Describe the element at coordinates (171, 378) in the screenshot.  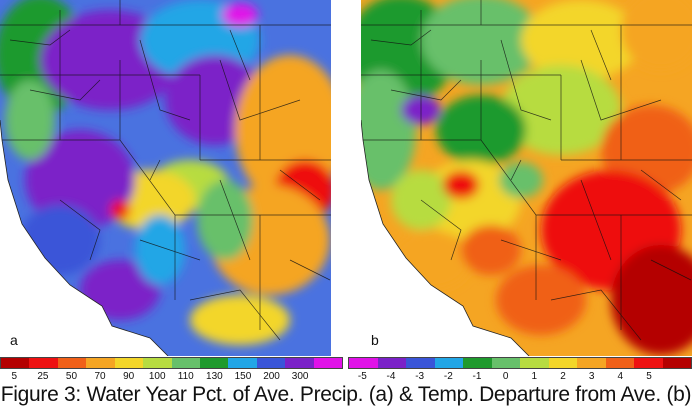
I see `precip-legend-ticks: 5 25 50 70 90 100 110 130 150 200 300` at that location.